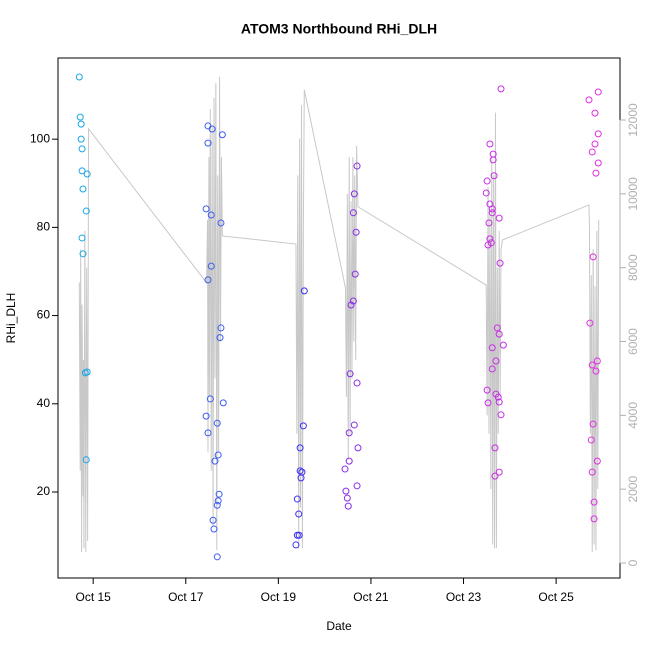  What do you see at coordinates (633, 562) in the screenshot?
I see `y2-tick-label: 0` at bounding box center [633, 562].